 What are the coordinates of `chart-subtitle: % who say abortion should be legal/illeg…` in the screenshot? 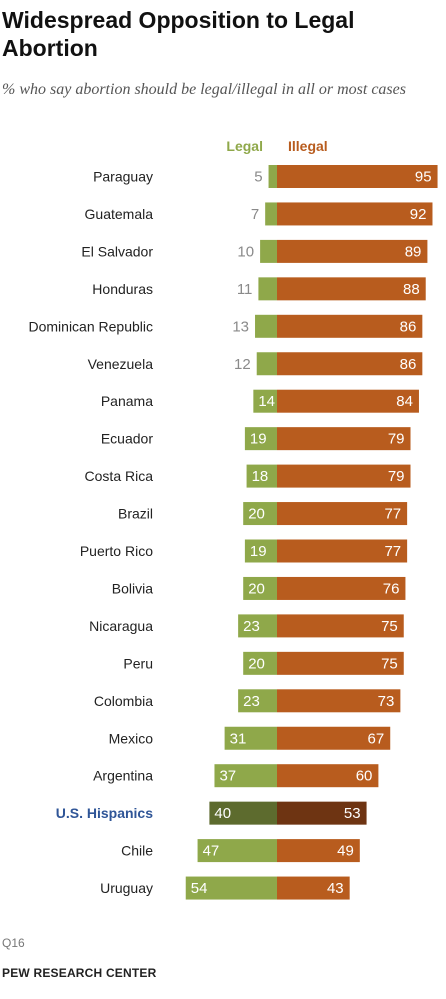 It's located at (204, 89).